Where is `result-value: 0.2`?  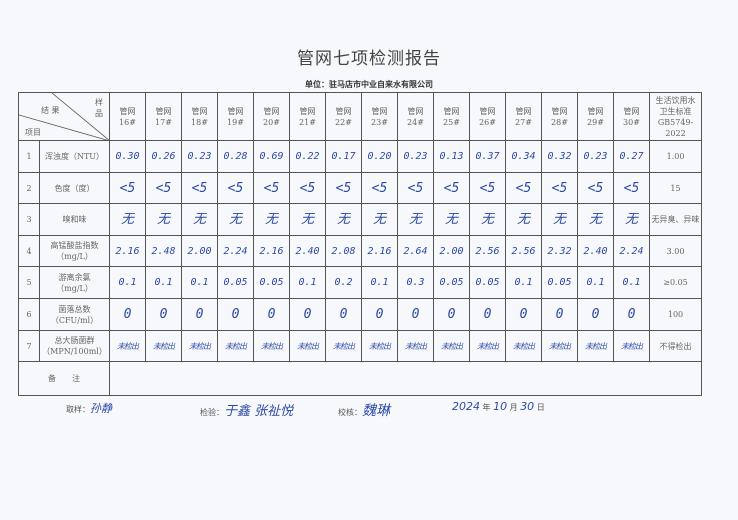 result-value: 0.2 is located at coordinates (343, 282).